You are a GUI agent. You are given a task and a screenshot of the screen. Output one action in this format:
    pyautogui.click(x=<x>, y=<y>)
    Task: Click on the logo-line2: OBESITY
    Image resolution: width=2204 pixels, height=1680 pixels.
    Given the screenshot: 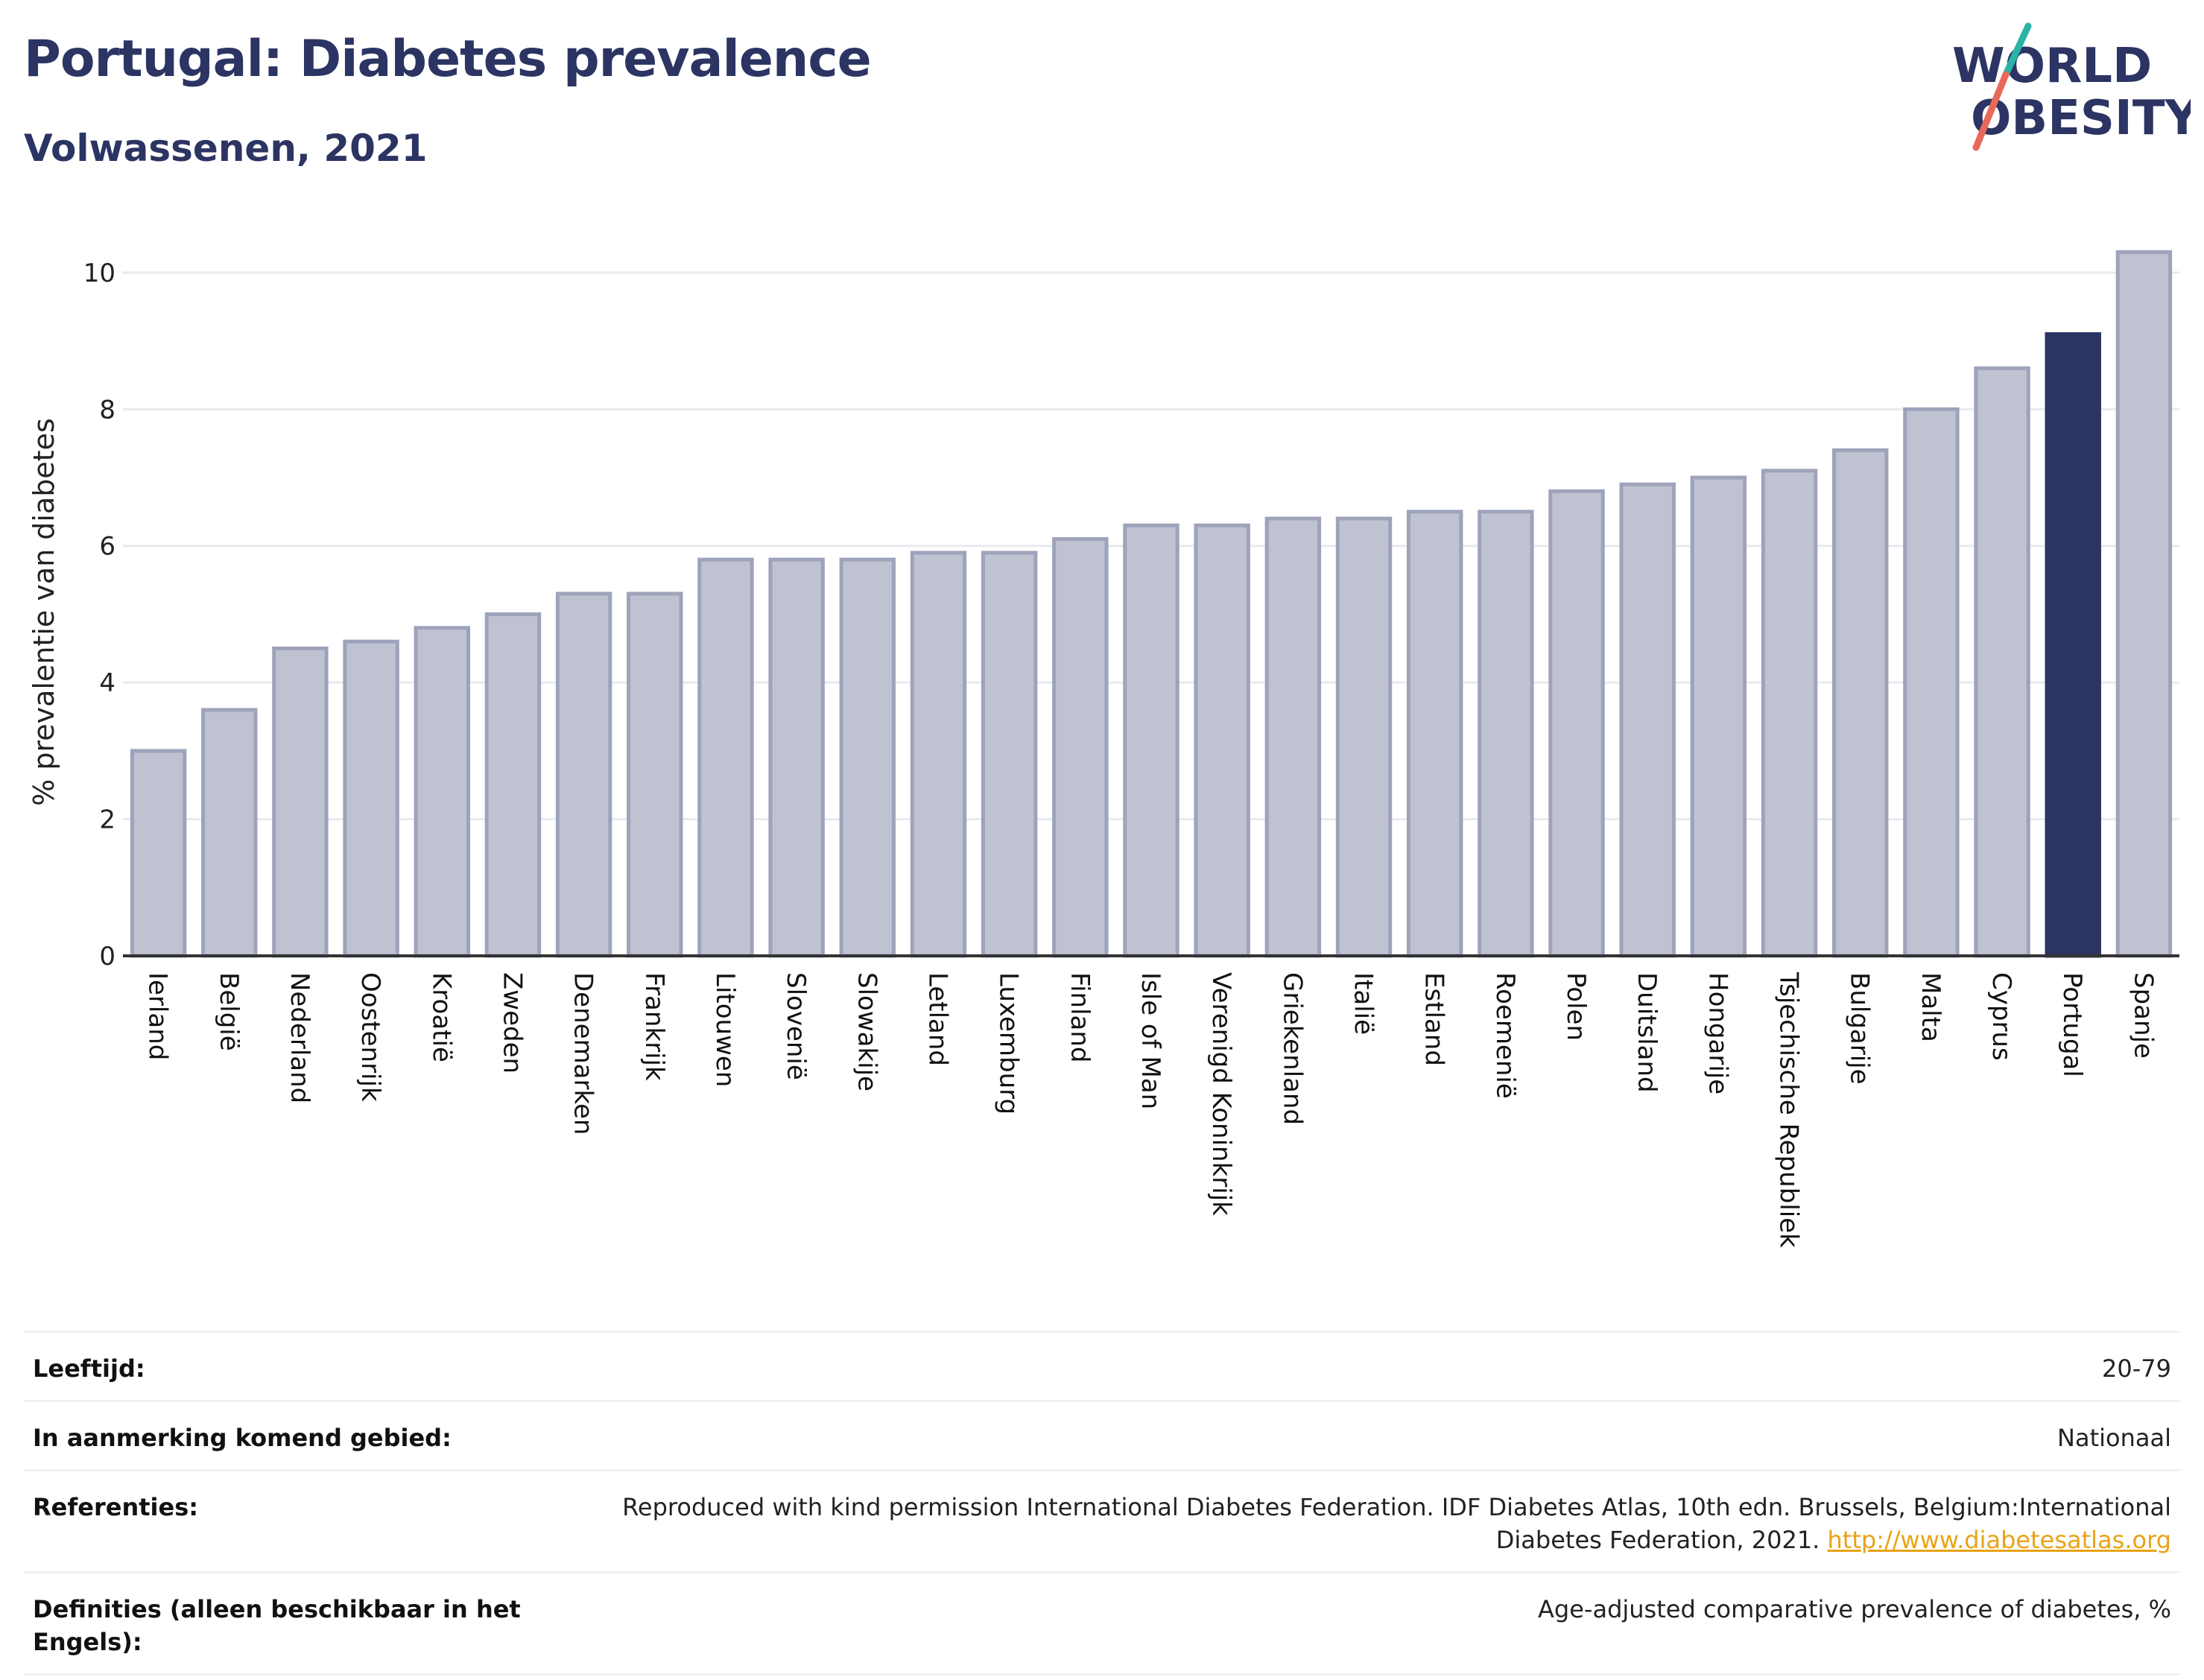 What is the action you would take?
    pyautogui.click(x=2081, y=118)
    